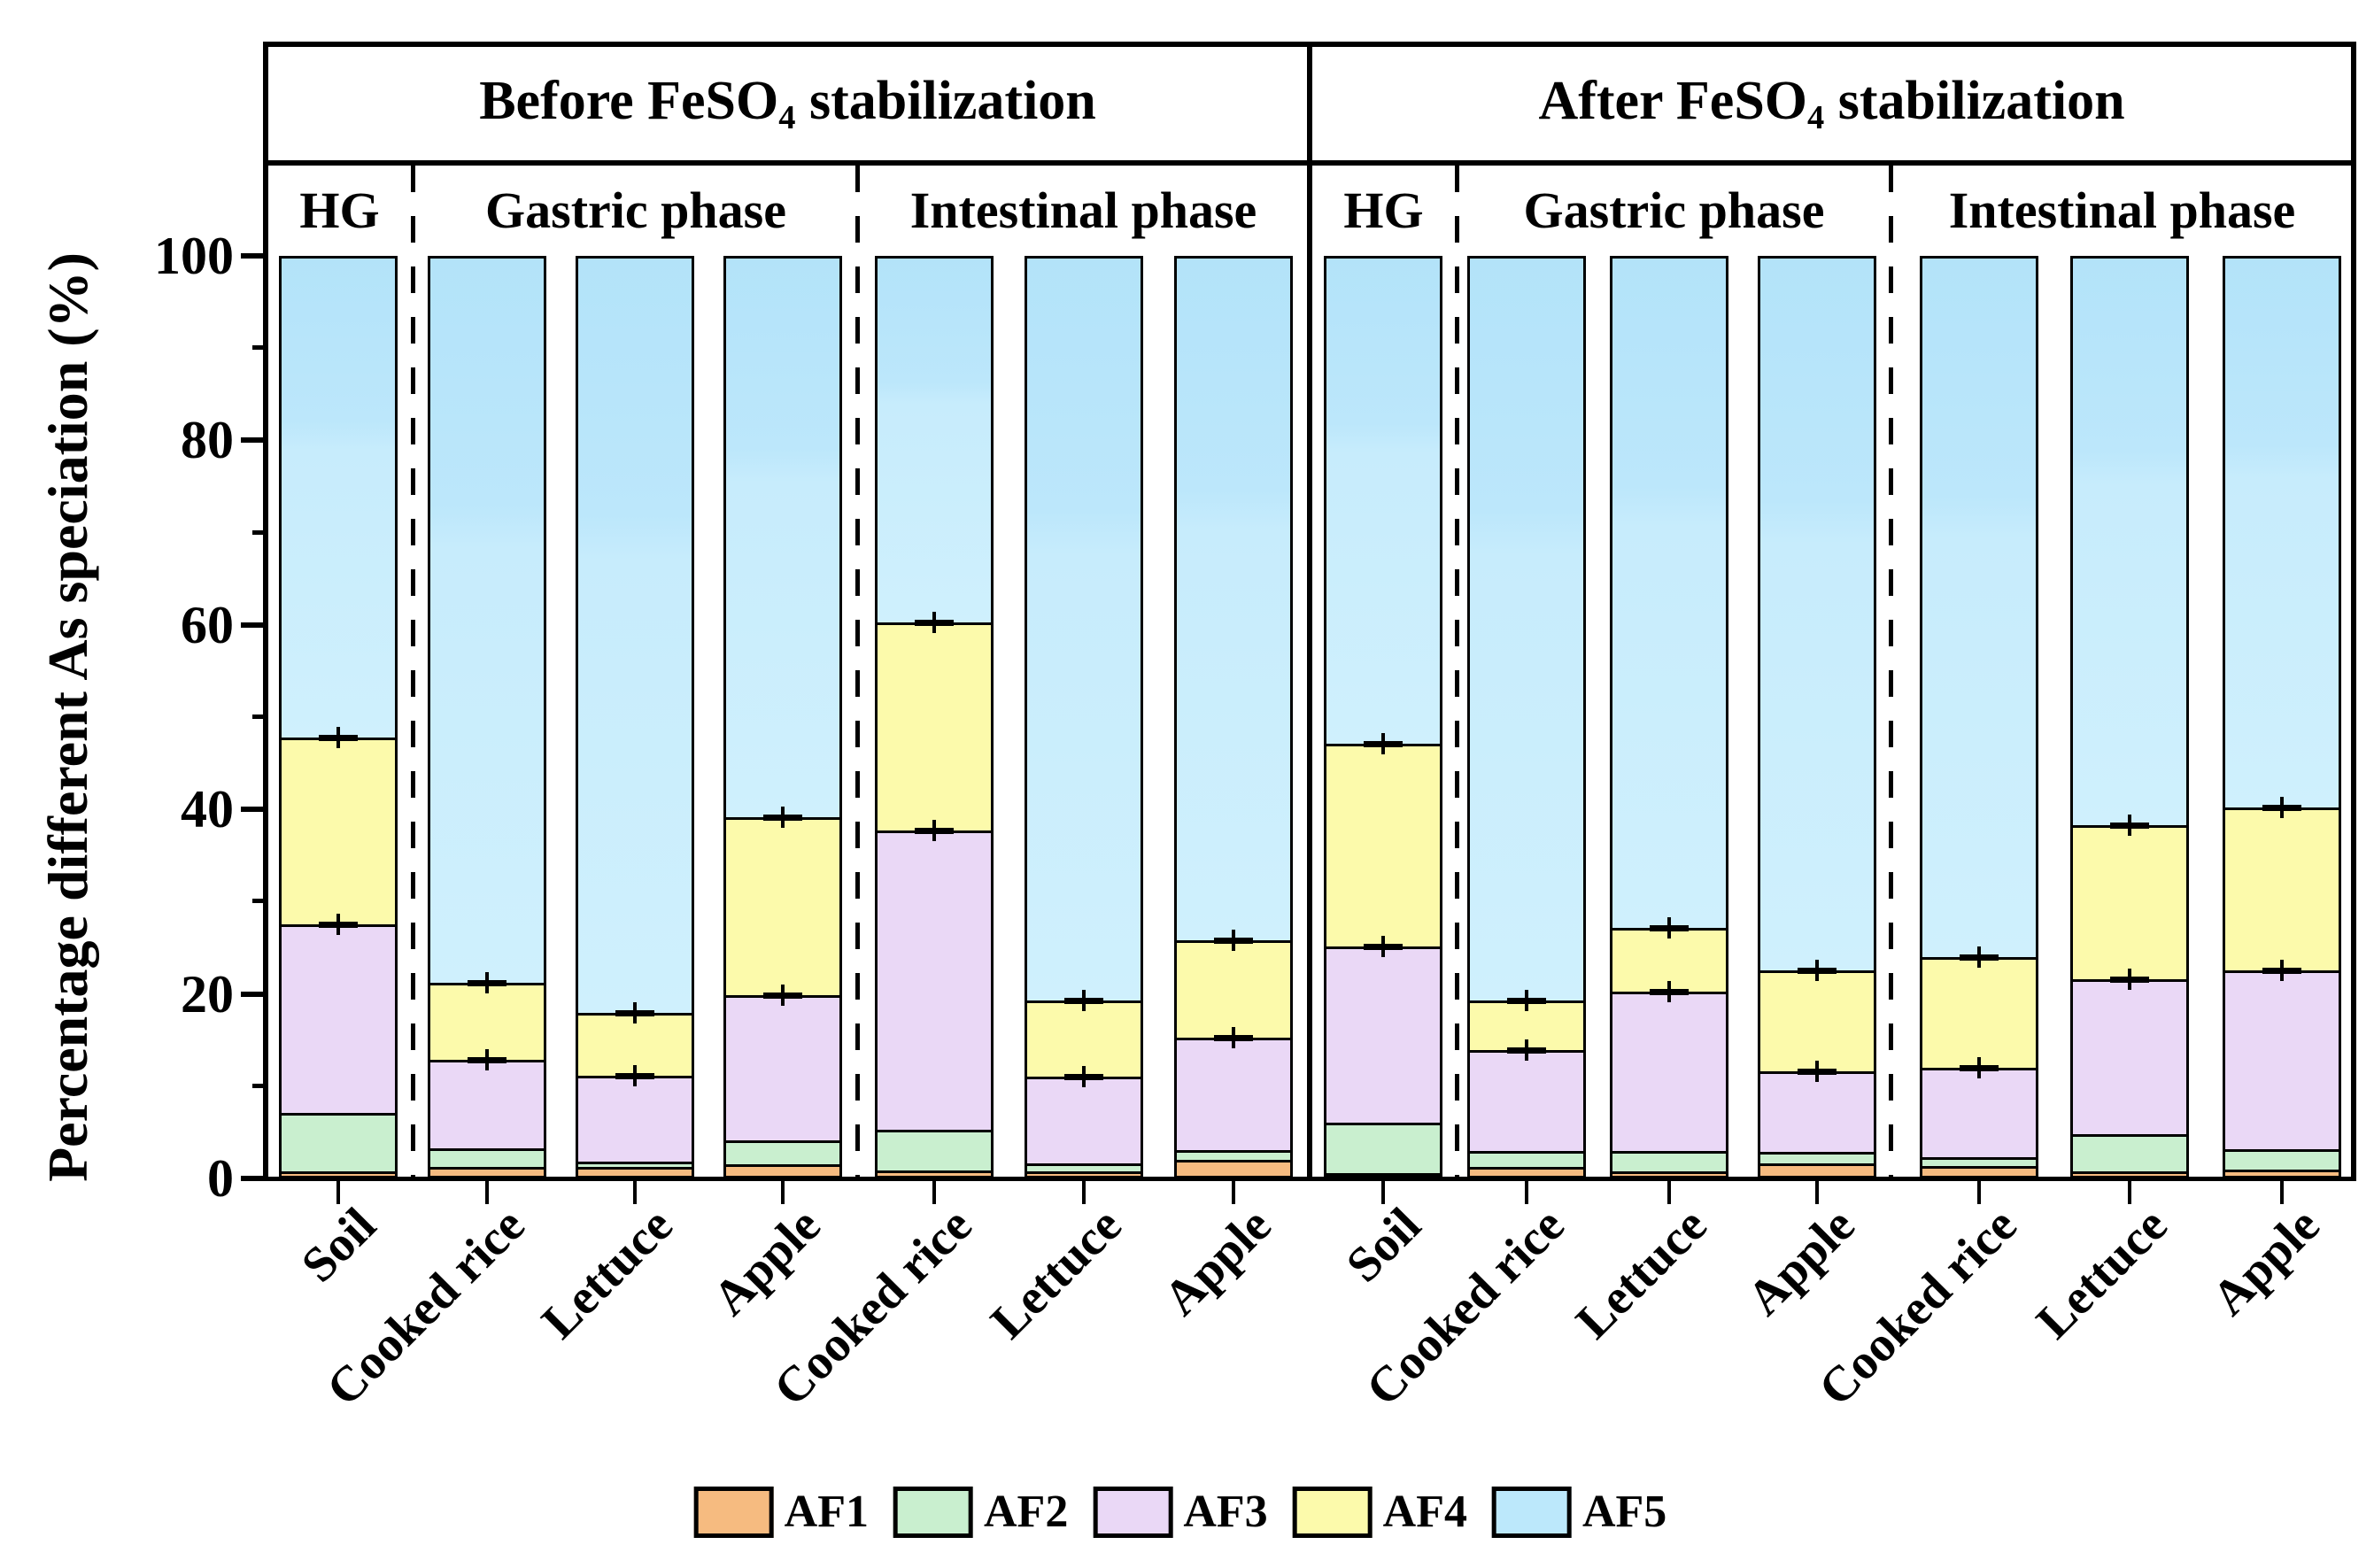 This screenshot has height=1568, width=2374. I want to click on y-axis-title: Percentage different As speciation (%), so click(67, 717).